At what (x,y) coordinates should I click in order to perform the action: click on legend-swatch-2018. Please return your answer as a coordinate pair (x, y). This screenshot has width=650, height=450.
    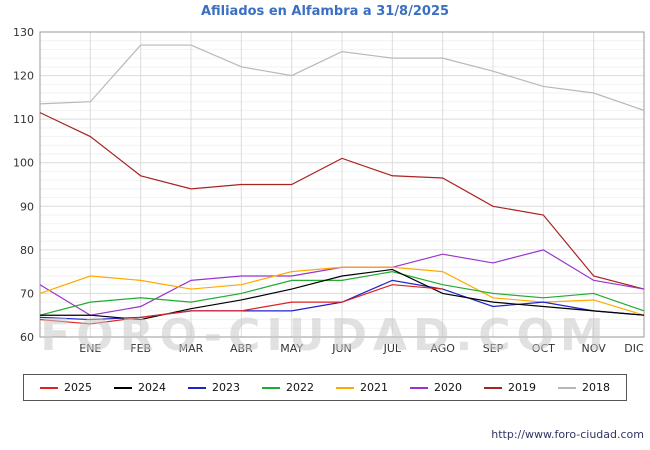
    Looking at the image, I should click on (567, 387).